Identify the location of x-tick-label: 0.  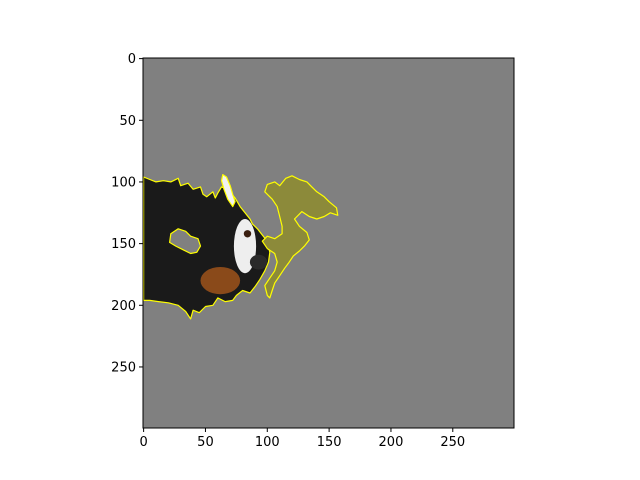
(143, 442).